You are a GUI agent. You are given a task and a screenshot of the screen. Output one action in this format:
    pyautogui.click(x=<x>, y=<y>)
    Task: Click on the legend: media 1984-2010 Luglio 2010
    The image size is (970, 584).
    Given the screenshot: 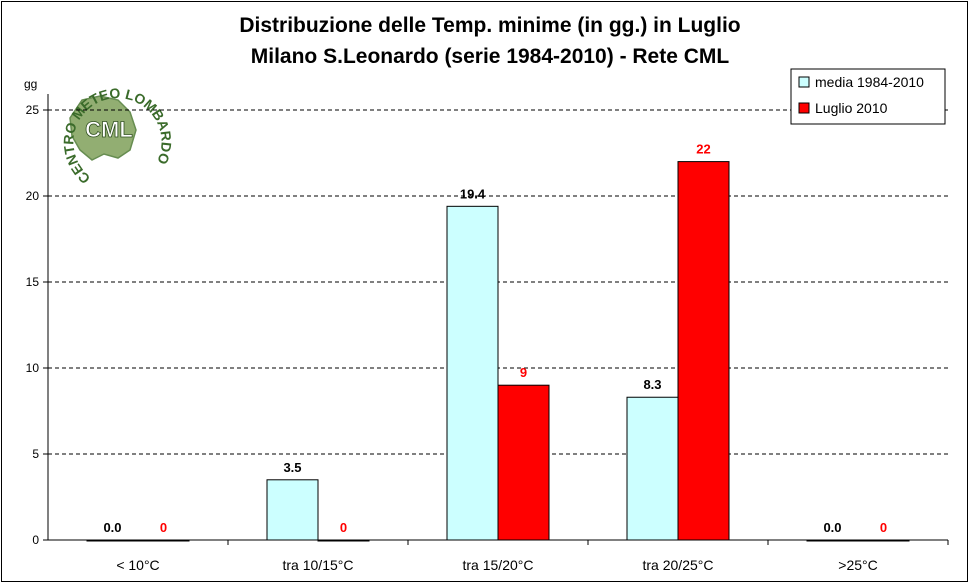 What is the action you would take?
    pyautogui.click(x=868, y=96)
    